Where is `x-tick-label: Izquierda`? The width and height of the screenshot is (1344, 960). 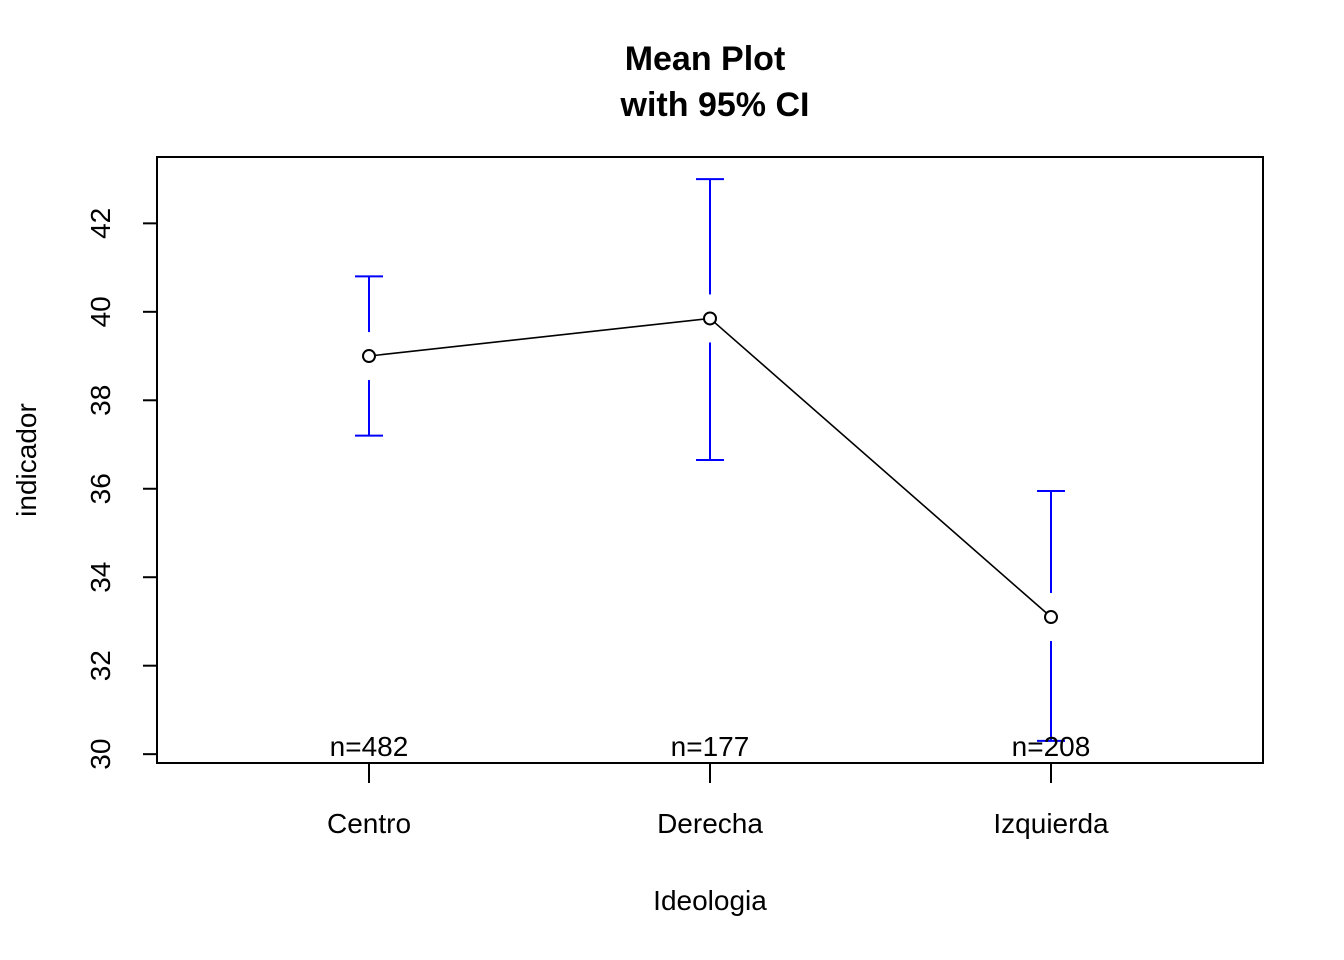 x-tick-label: Izquierda is located at coordinates (1051, 823).